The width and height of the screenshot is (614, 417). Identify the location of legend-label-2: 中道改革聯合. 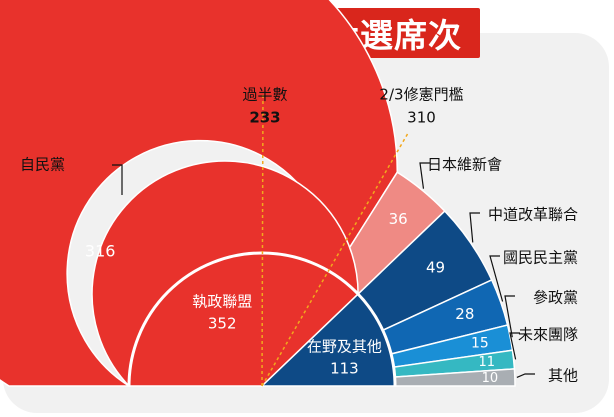
(533, 215).